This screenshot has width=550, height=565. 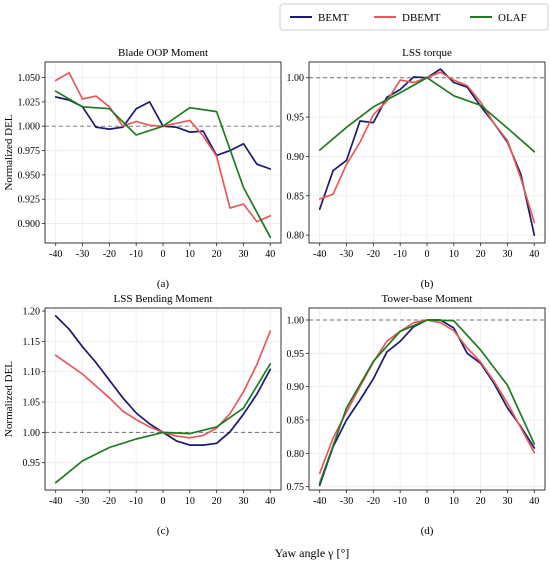 I want to click on y-tick-label: 0.975, so click(x=29, y=151).